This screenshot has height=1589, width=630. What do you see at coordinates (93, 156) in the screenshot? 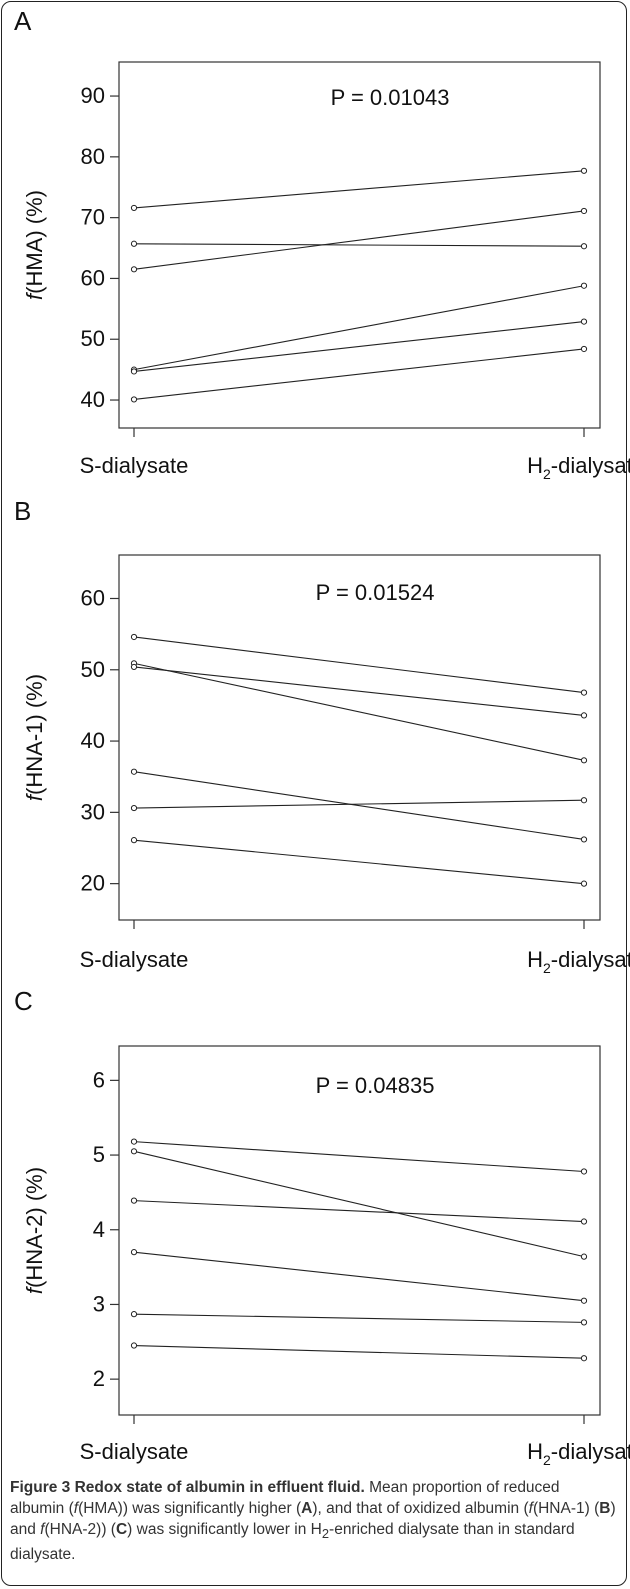
I see `panel-a-ytick-label: 80` at bounding box center [93, 156].